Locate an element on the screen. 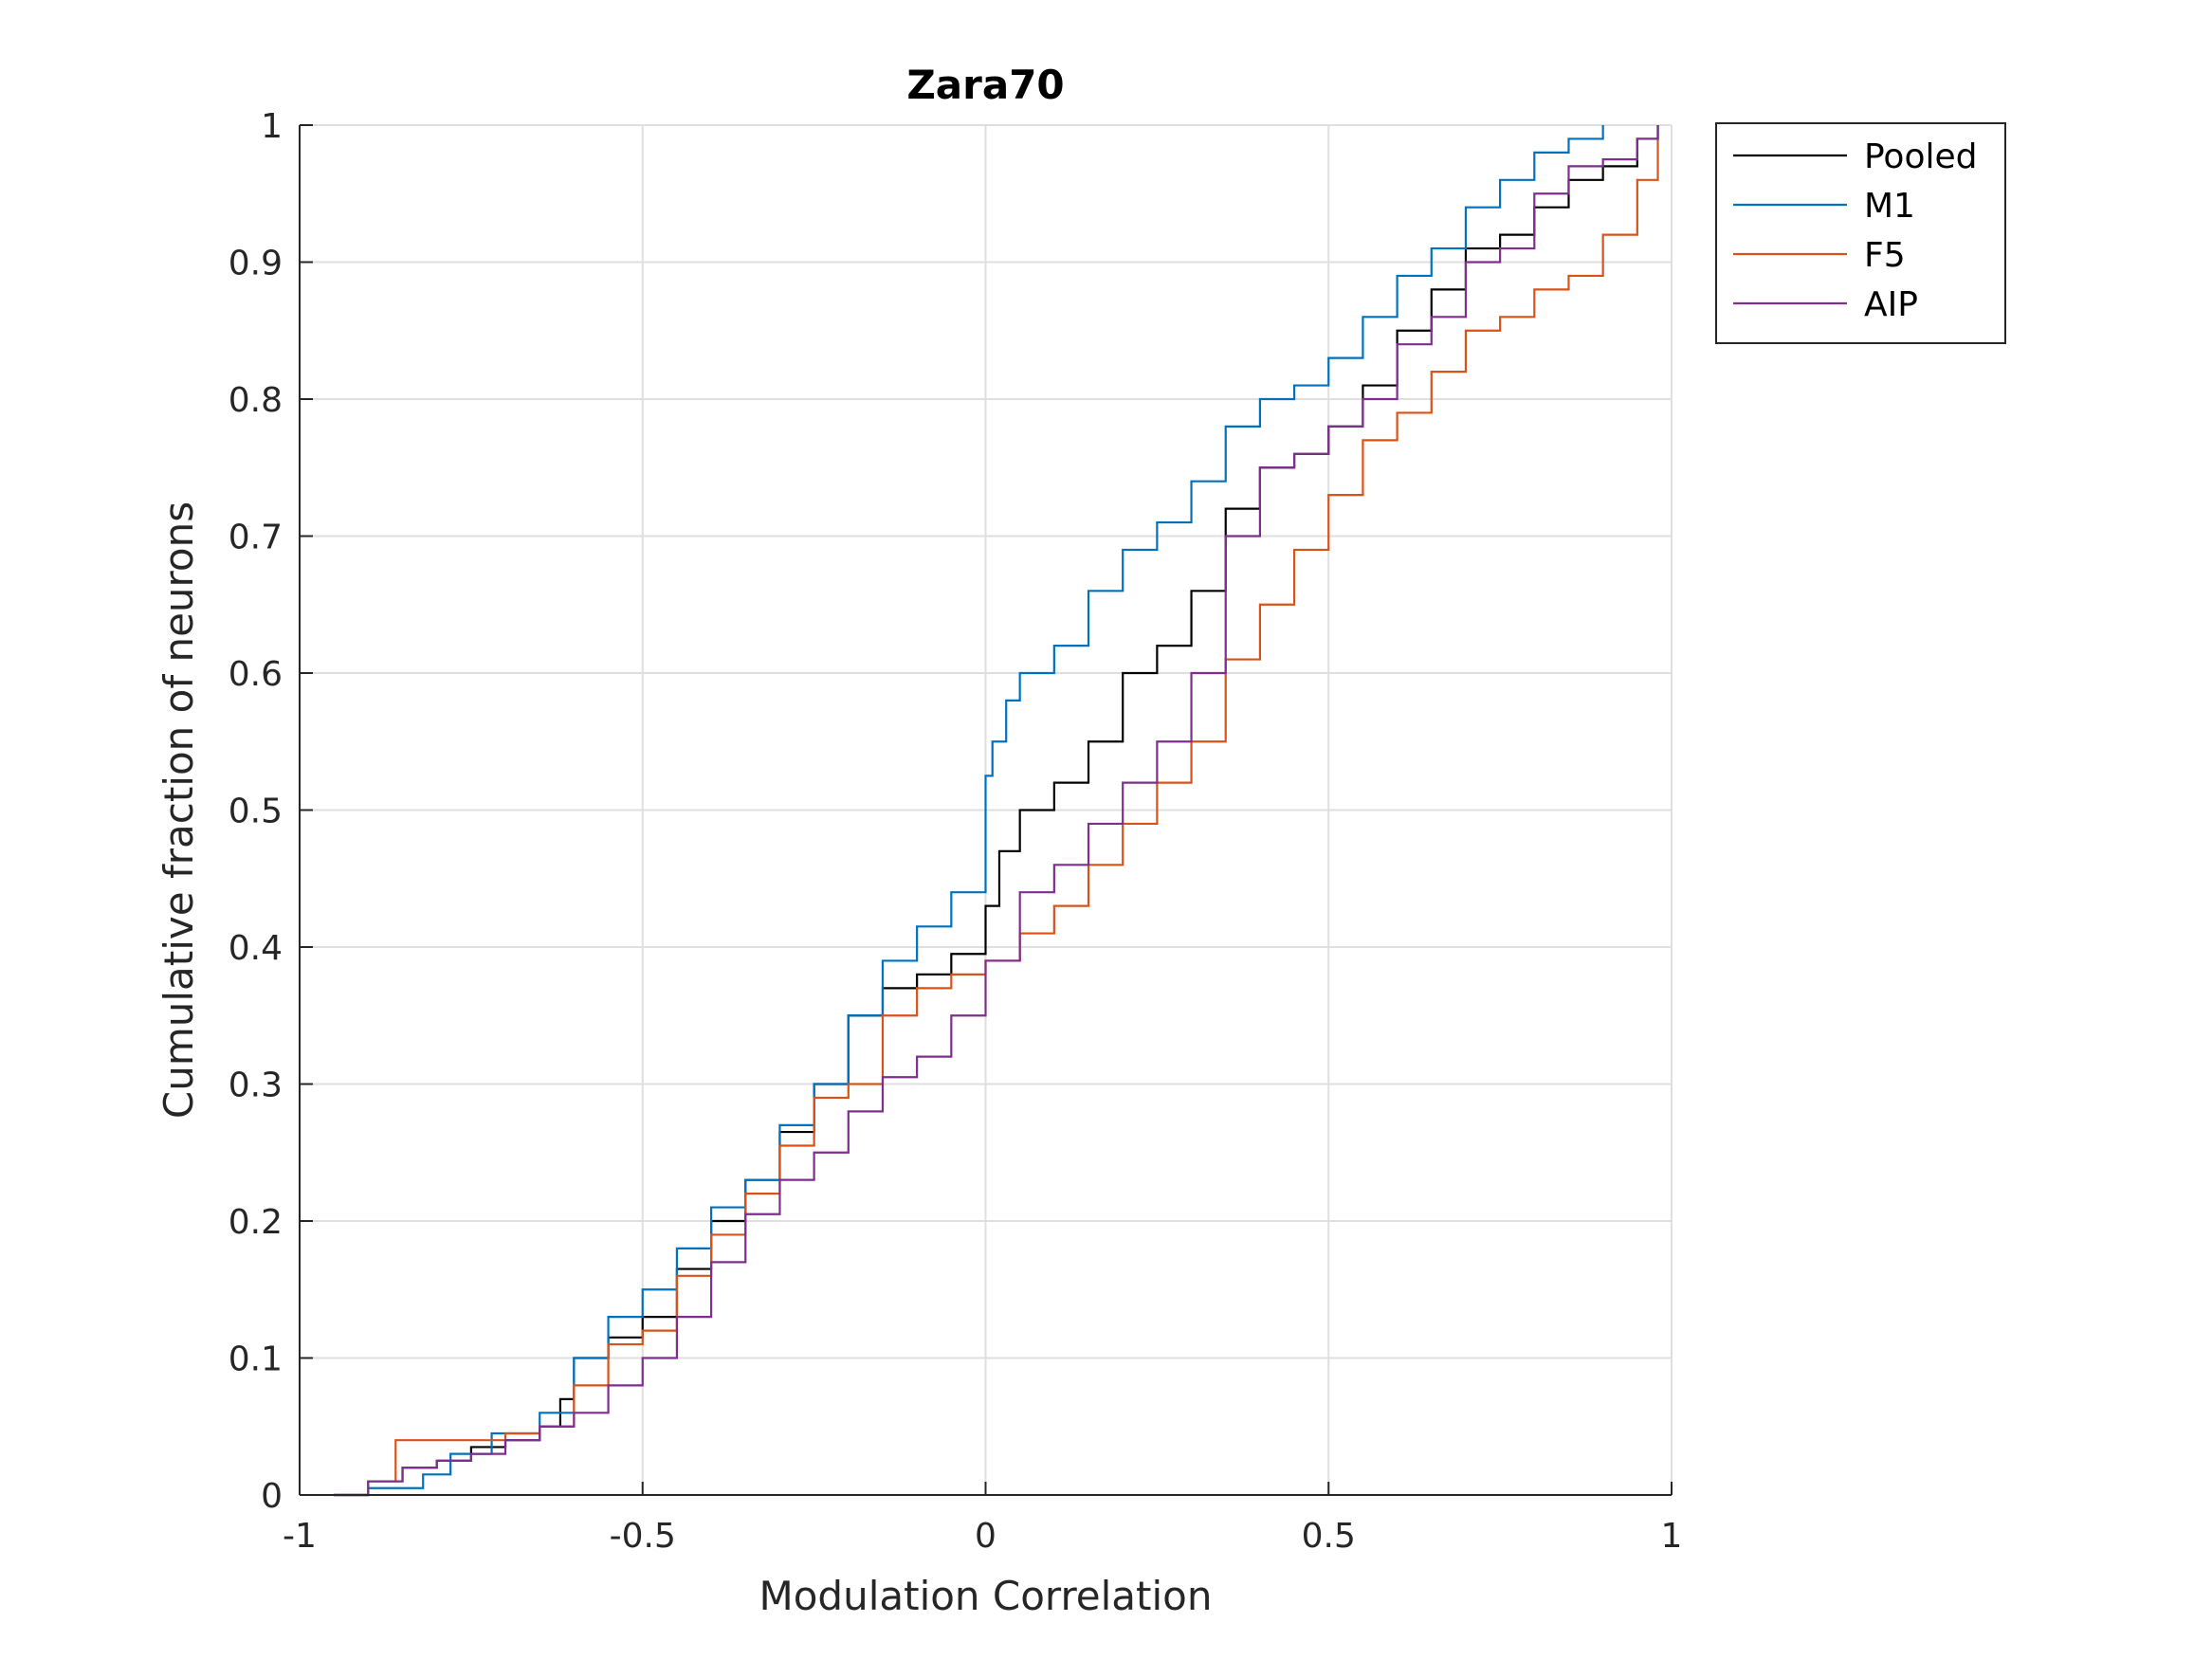 This screenshot has width=2212, height=1659. y-axis-title: Cumulative fraction of neurons is located at coordinates (178, 810).